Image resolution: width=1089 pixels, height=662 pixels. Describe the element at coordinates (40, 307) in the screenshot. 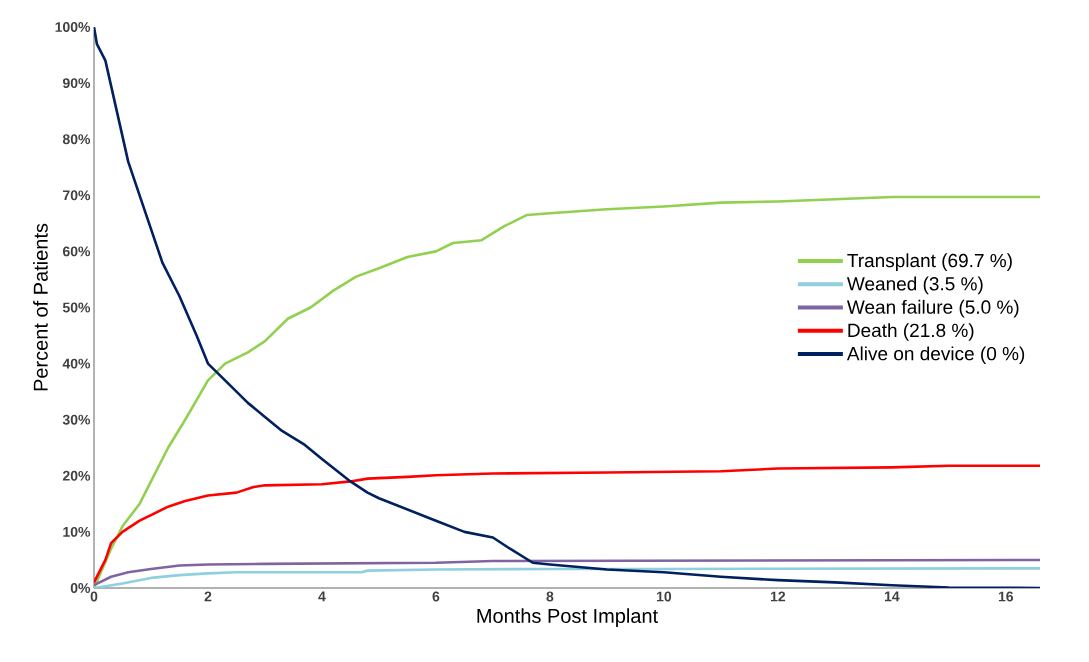

I see `y-axis-title: Percent of Patients` at that location.